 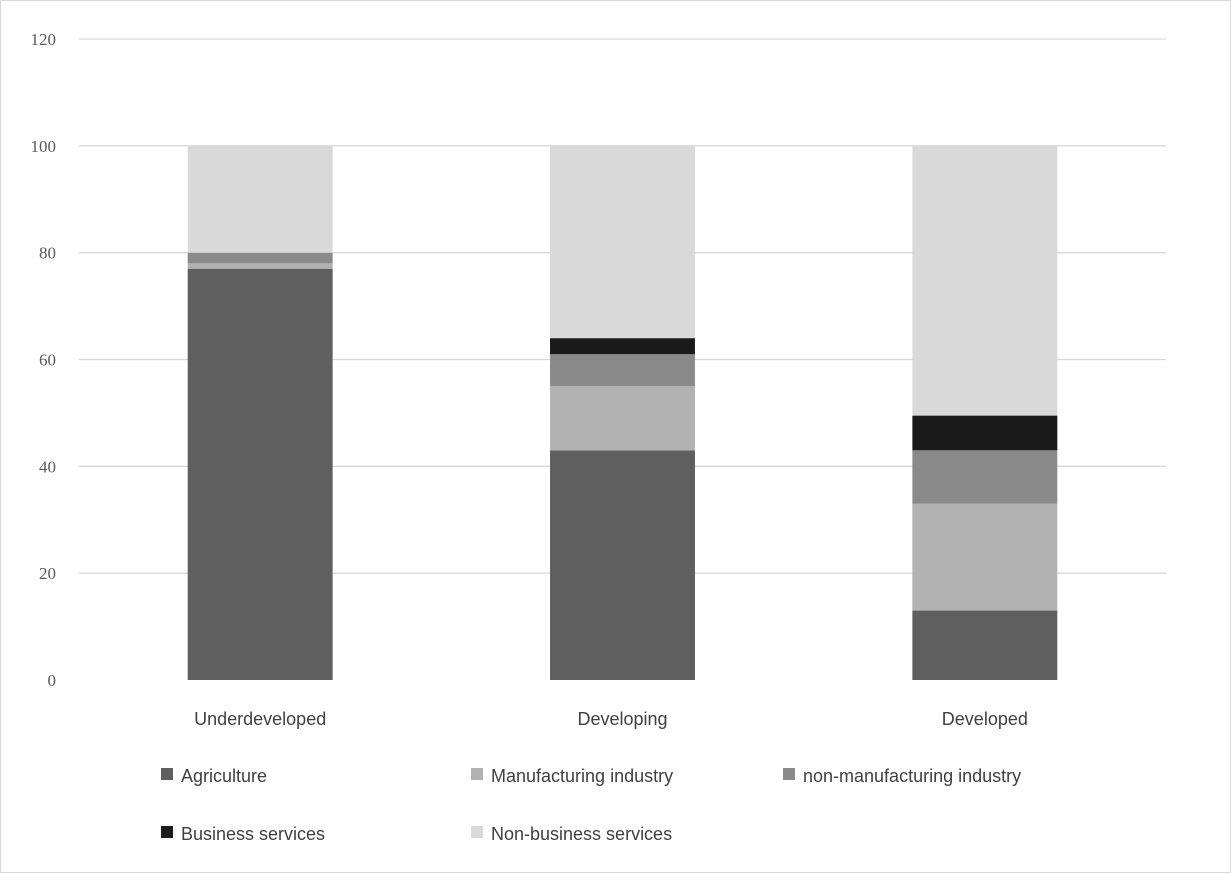 I want to click on y-tick-label: 80, so click(x=47, y=253).